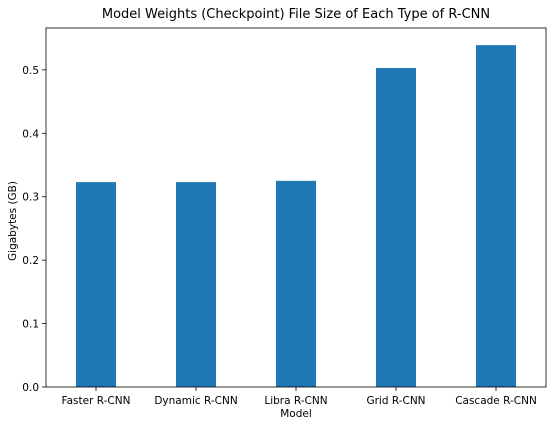 This screenshot has width=552, height=427. Describe the element at coordinates (496, 401) in the screenshot. I see `x-tick-label-4: Cascade R-CNN` at that location.